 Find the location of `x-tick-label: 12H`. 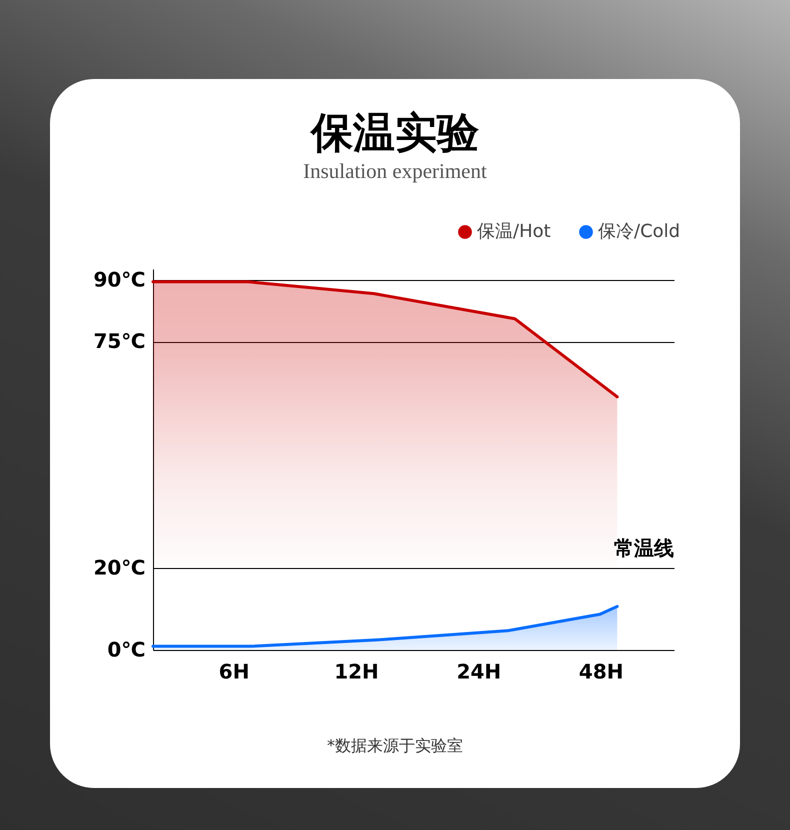

x-tick-label: 12H is located at coordinates (356, 672).